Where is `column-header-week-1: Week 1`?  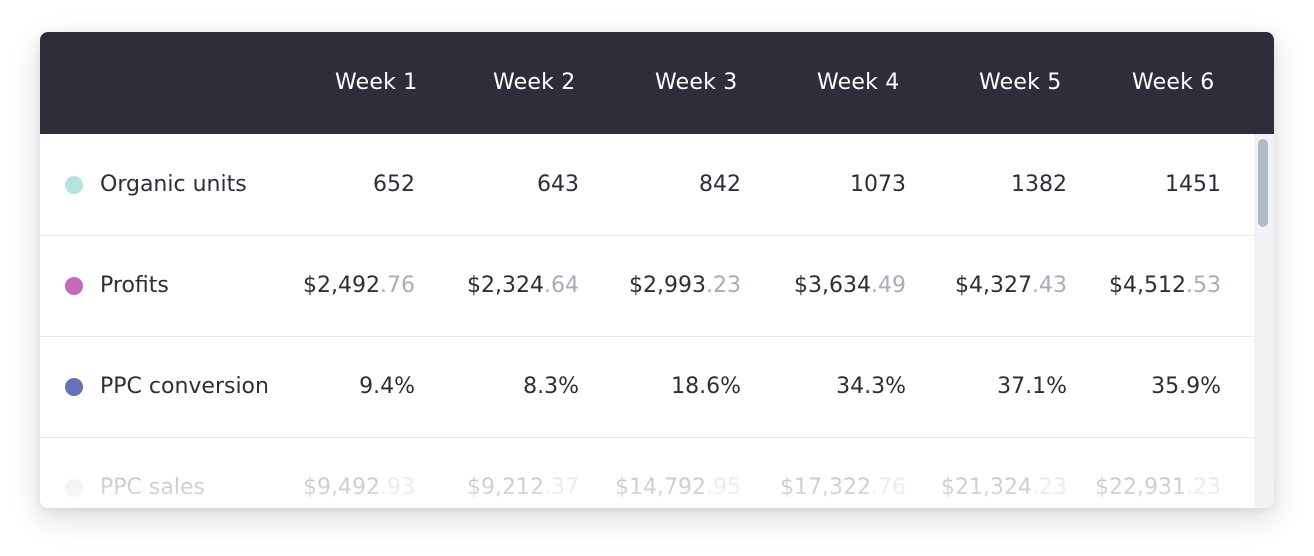 column-header-week-1: Week 1 is located at coordinates (376, 82).